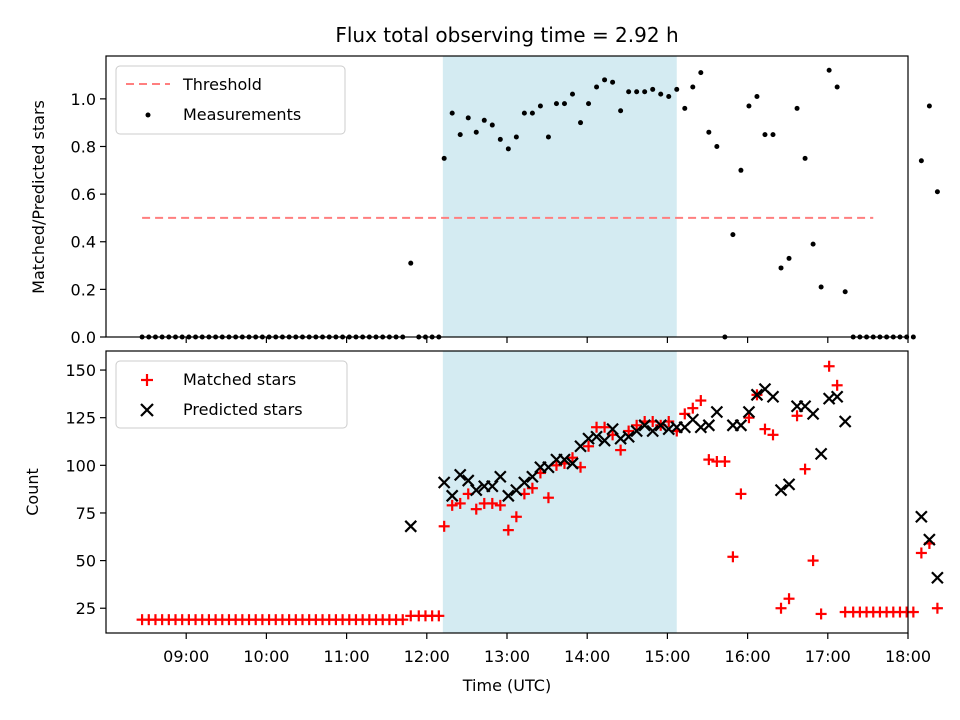 The height and width of the screenshot is (720, 960). Describe the element at coordinates (266, 656) in the screenshot. I see `x-tick-label: 10:00` at that location.